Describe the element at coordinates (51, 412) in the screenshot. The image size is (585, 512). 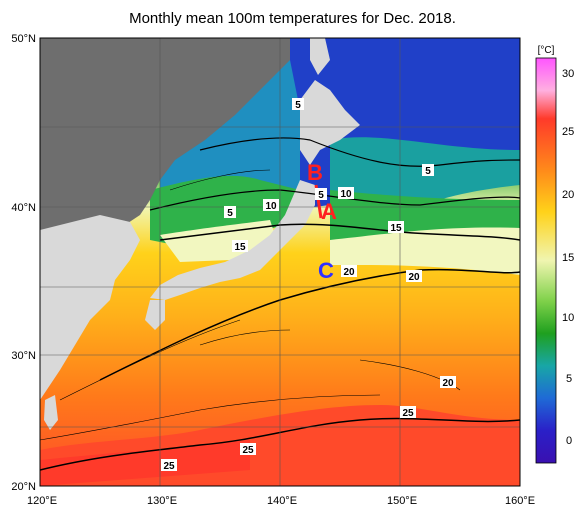
I see `taiwan` at that location.